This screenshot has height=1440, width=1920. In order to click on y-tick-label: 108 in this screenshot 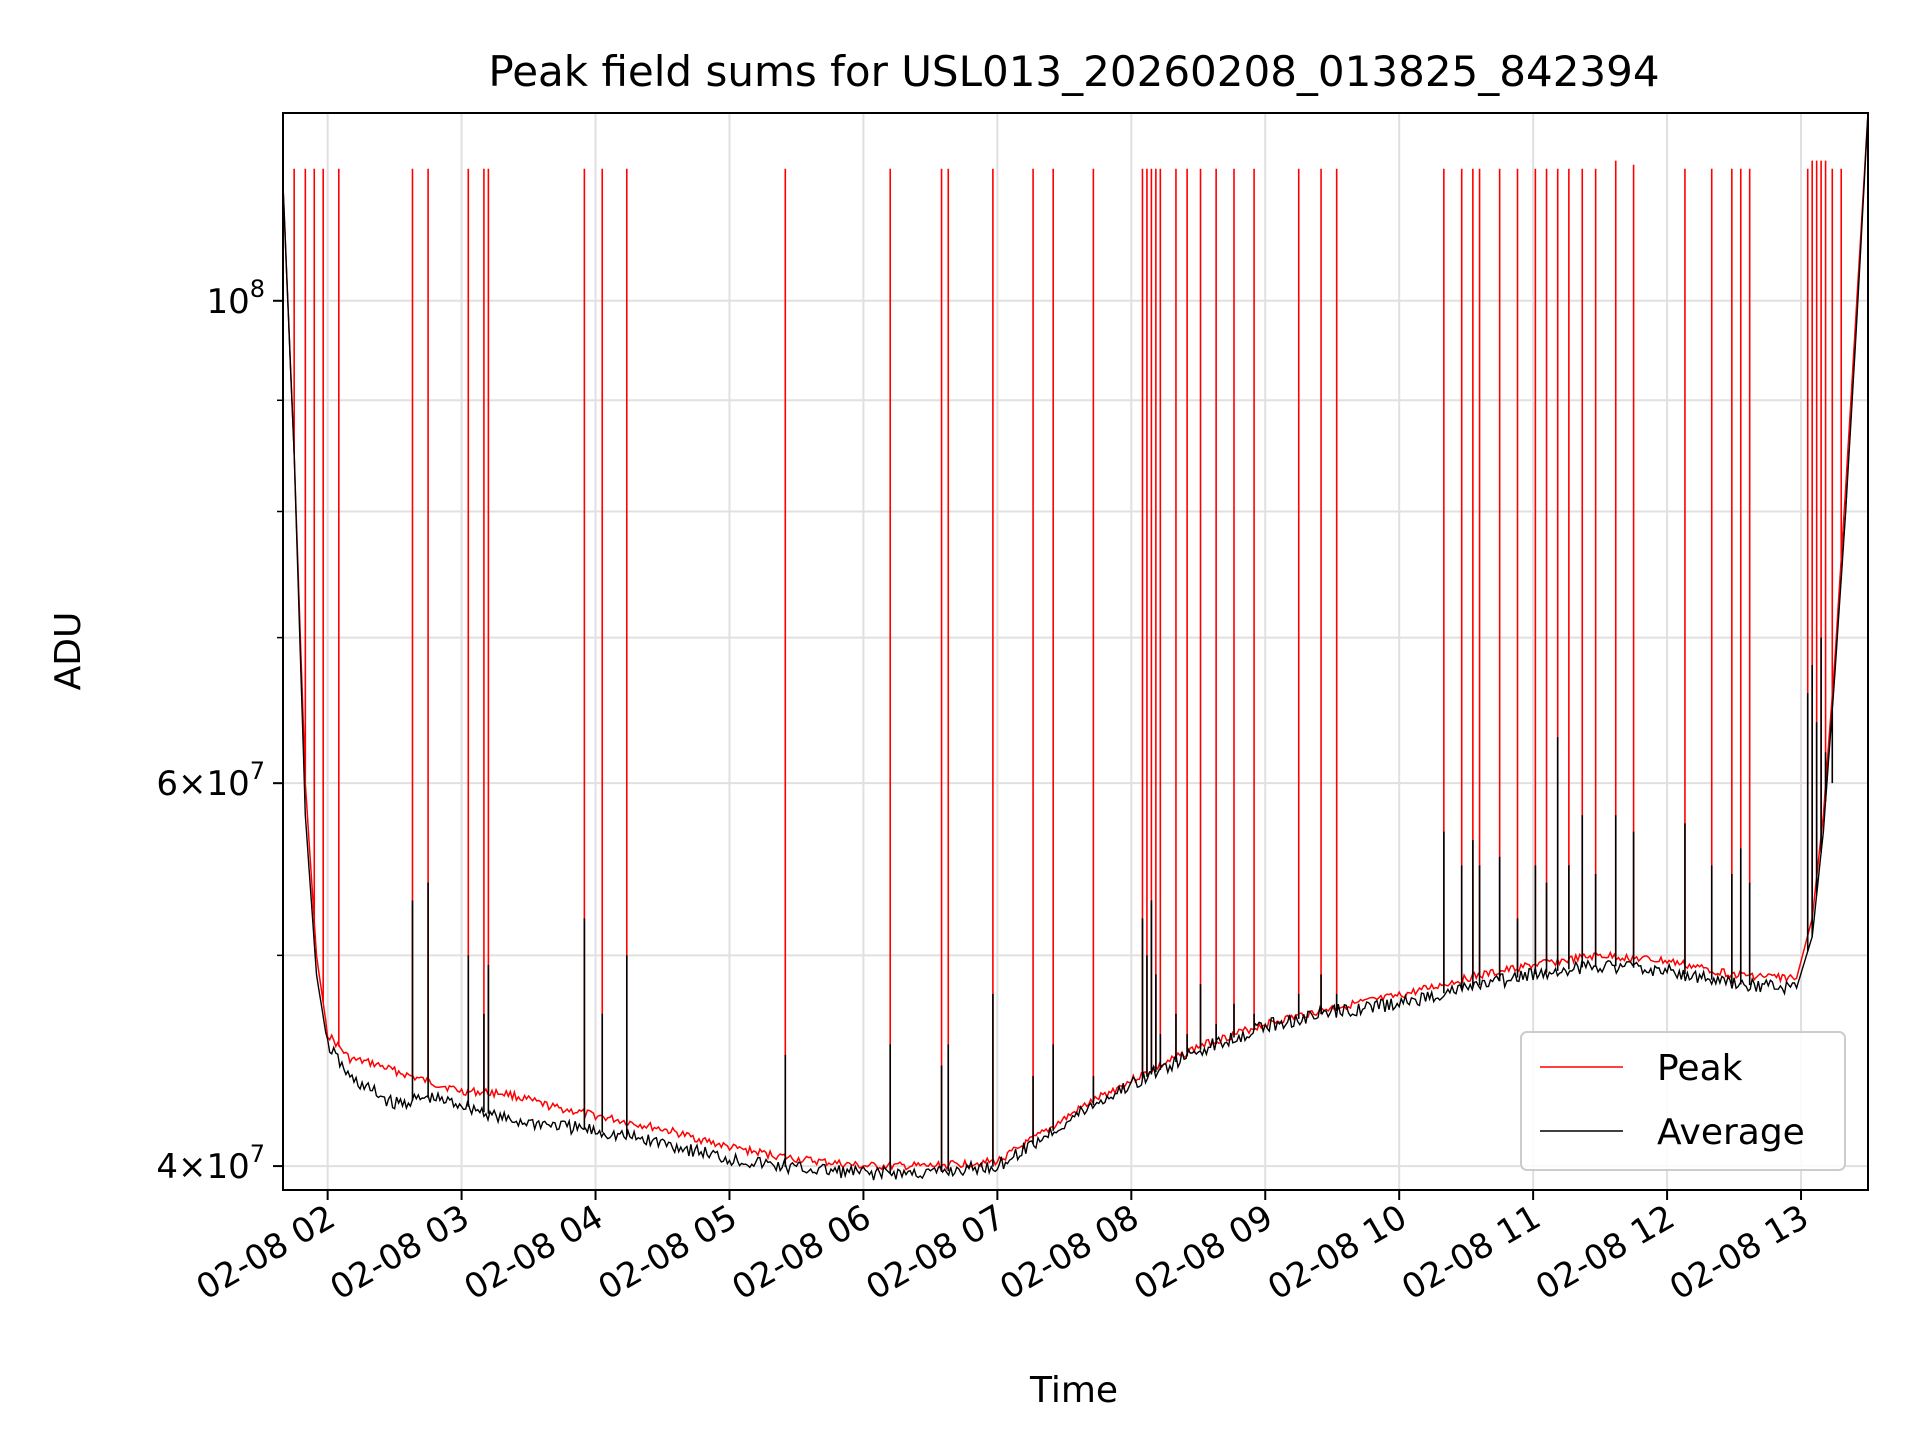, I will do `click(235, 298)`.